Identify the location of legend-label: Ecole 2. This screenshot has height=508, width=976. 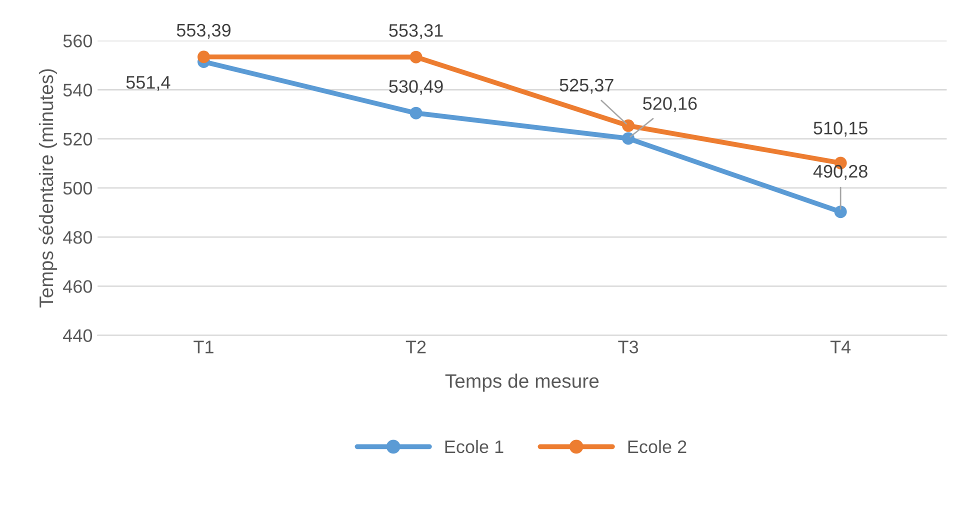
(657, 447).